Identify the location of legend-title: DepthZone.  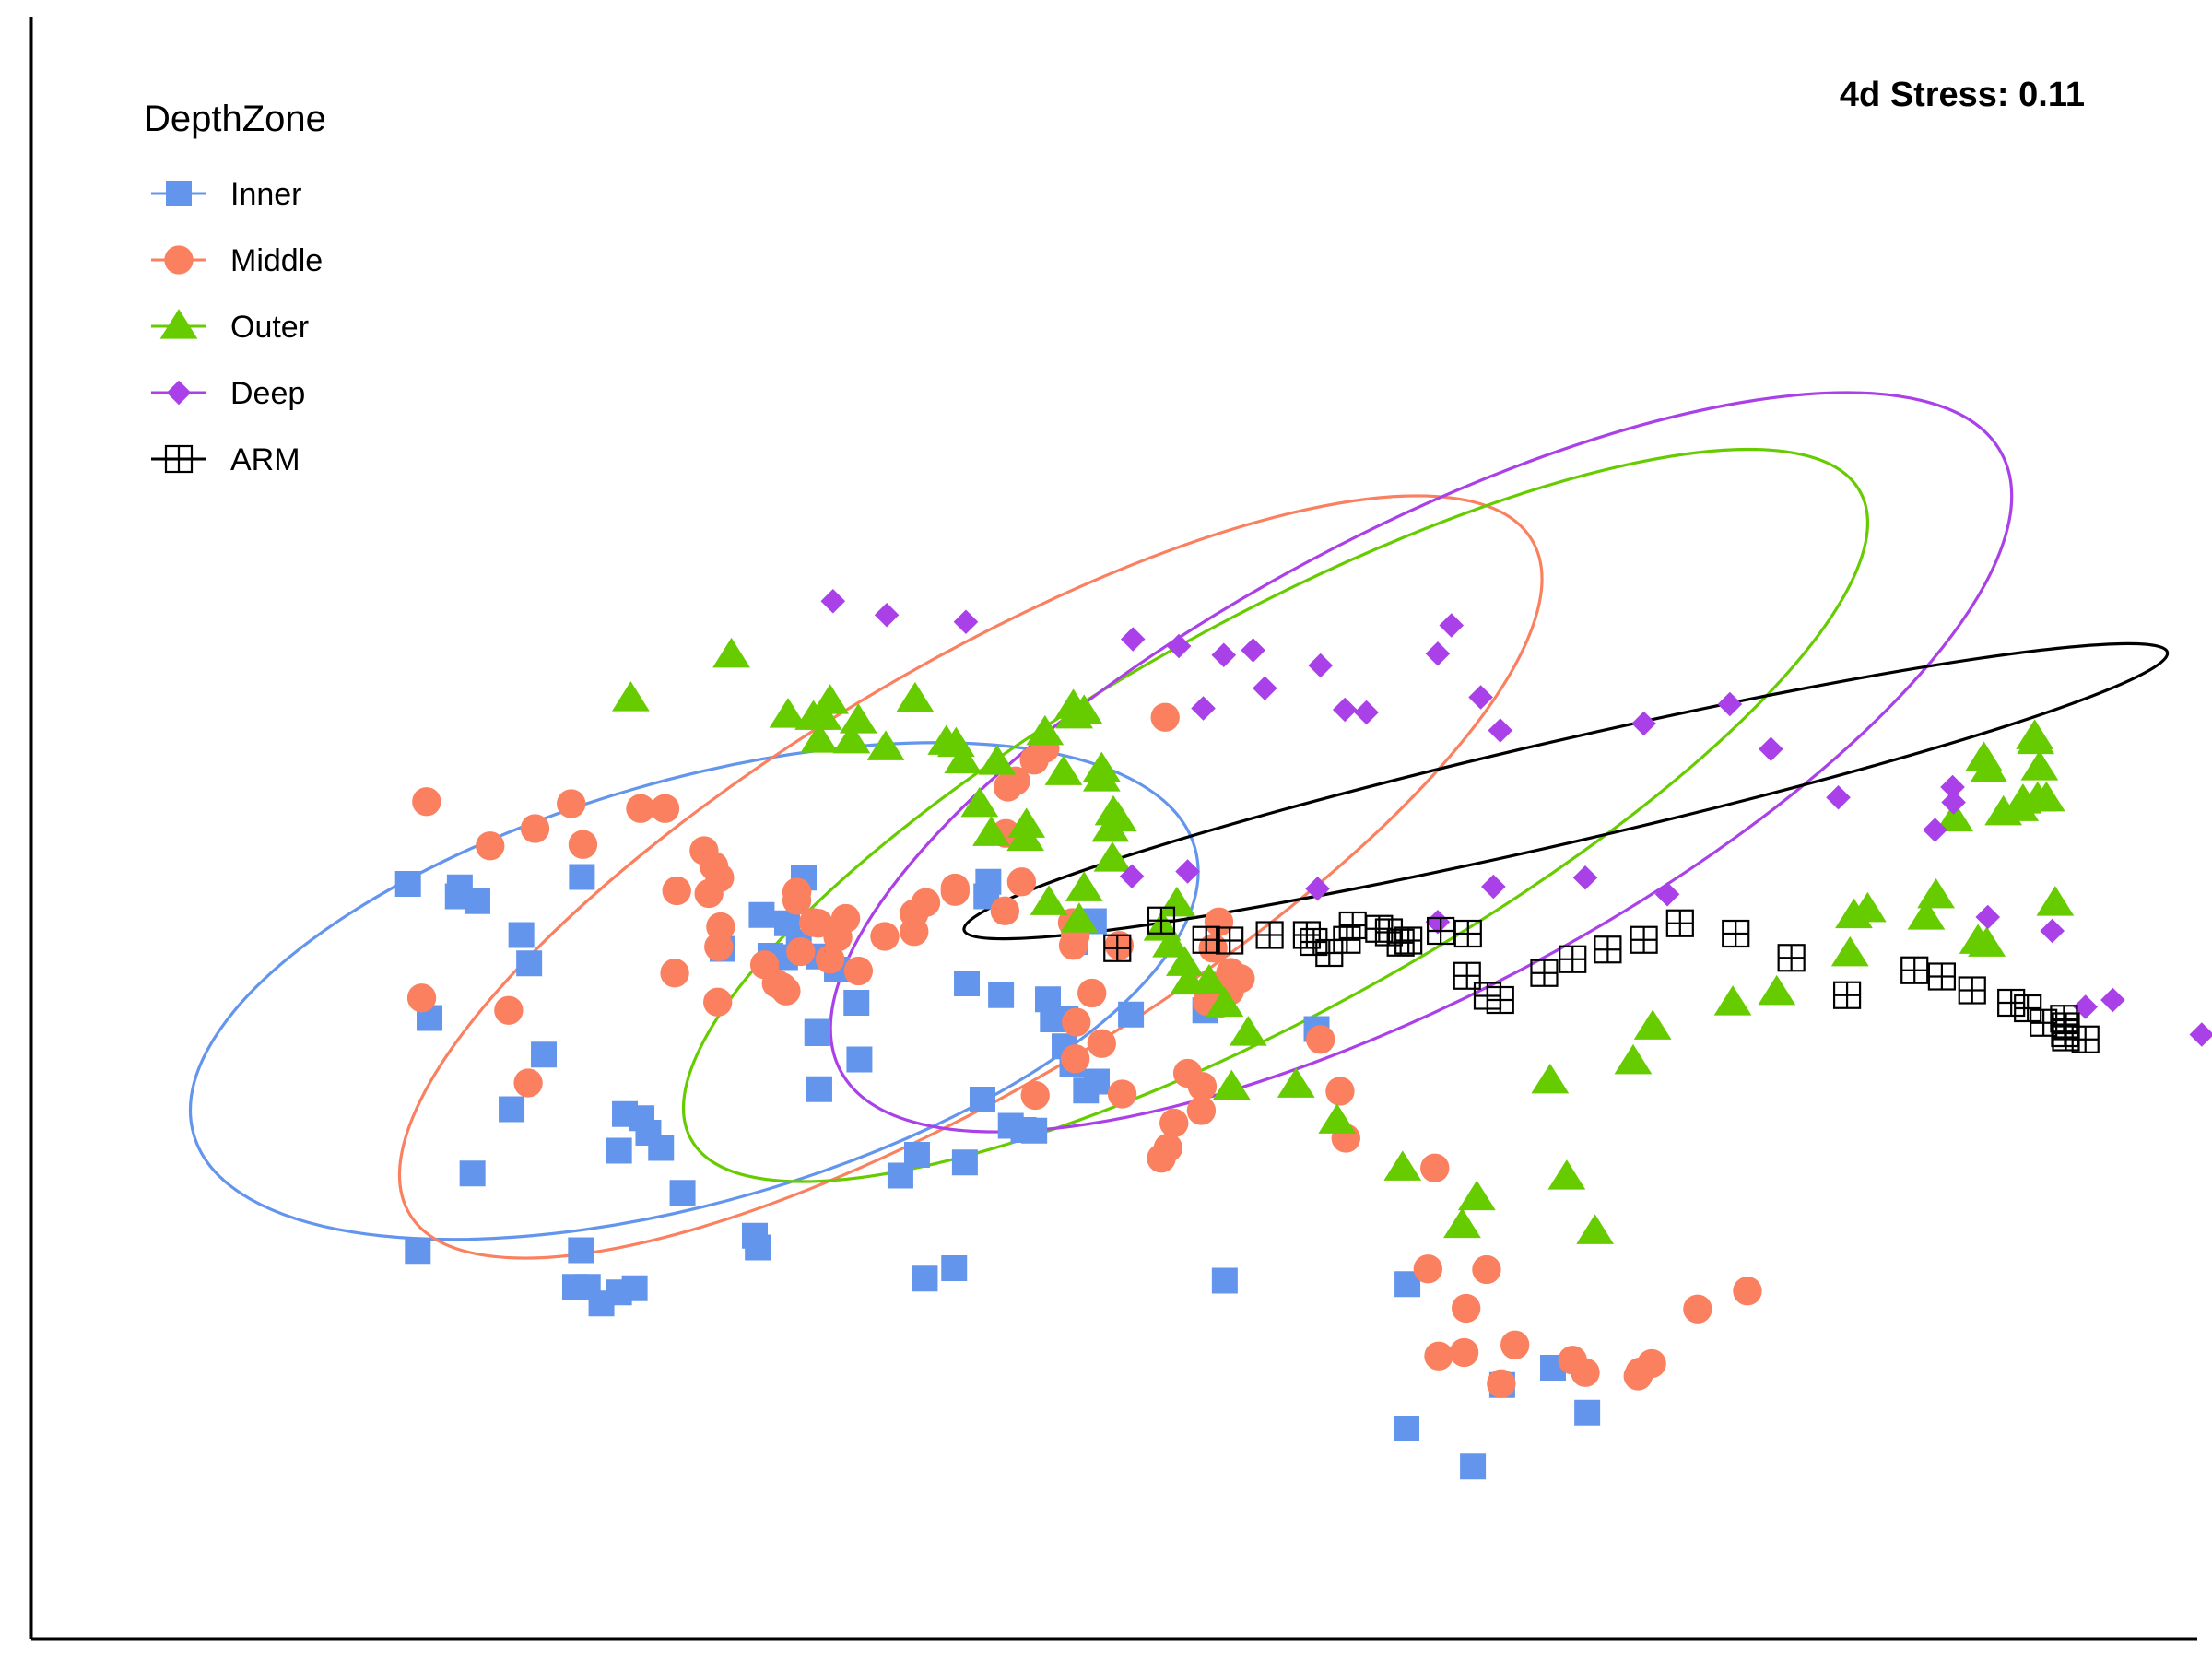
(235, 119).